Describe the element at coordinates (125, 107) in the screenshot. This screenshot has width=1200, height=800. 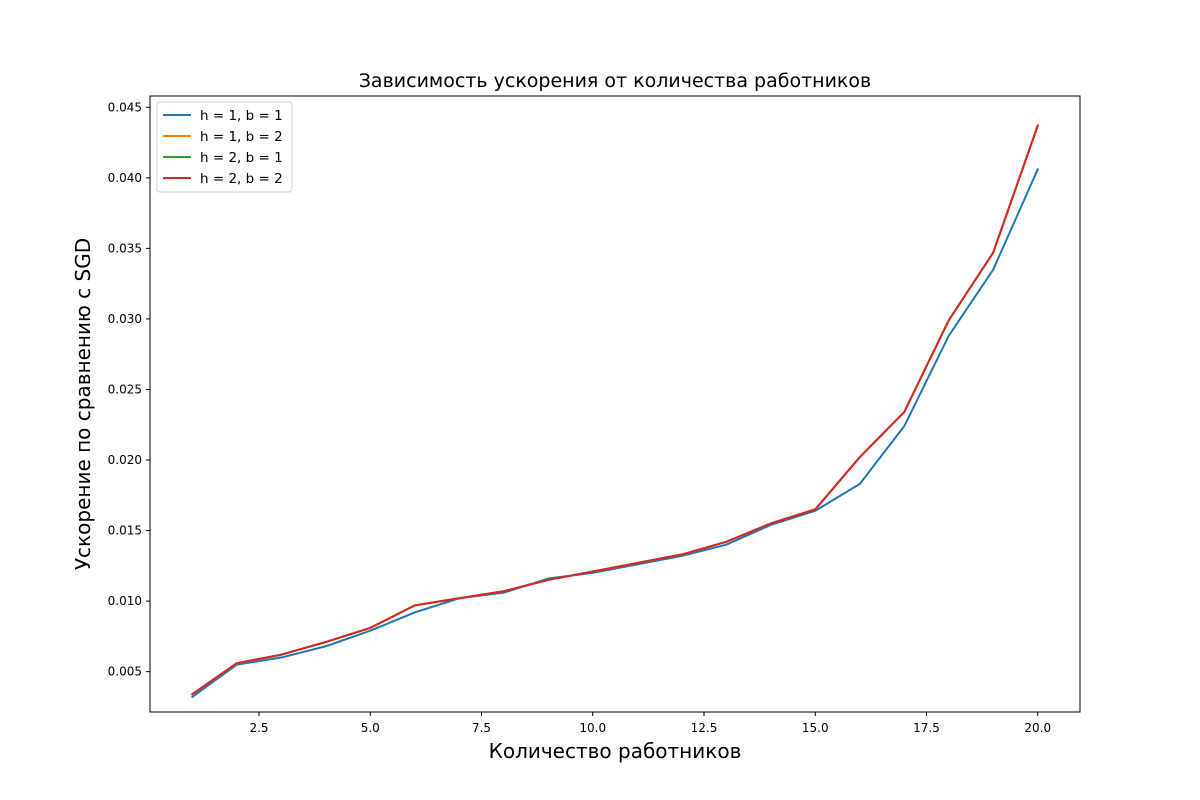
I see `y-tick-label: 0.045` at that location.